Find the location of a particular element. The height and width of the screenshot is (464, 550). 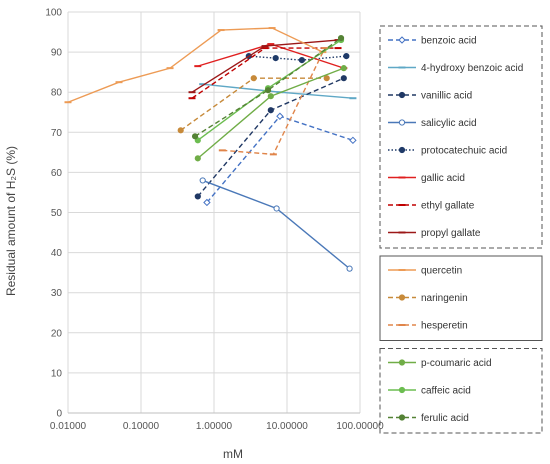

legend-label: propyl gallate is located at coordinates (451, 233).